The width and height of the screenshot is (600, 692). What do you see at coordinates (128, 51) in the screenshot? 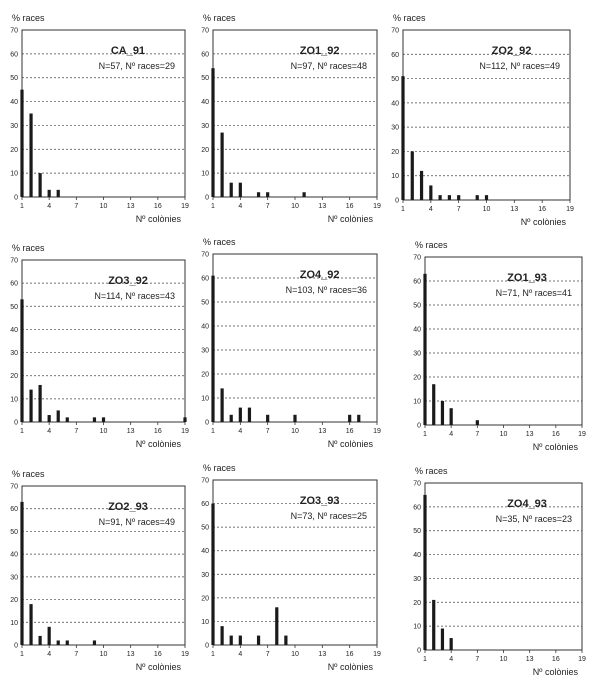
I see `chart-title: CA_91` at bounding box center [128, 51].